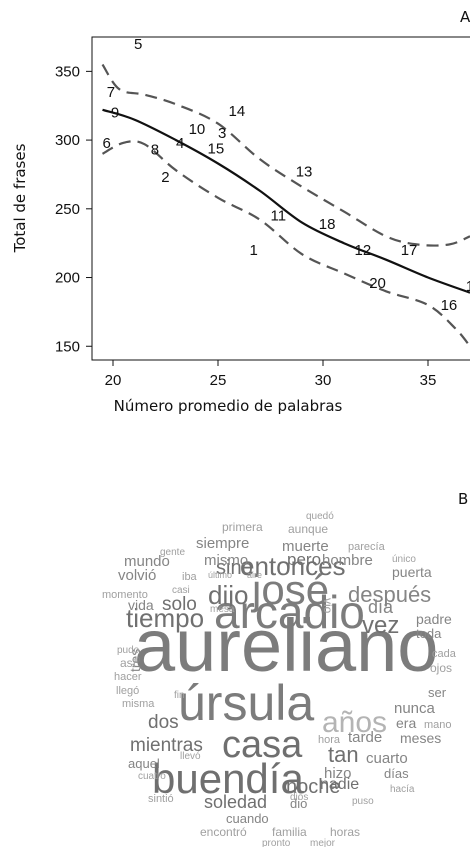  I want to click on data-point-label: 14, so click(237, 111).